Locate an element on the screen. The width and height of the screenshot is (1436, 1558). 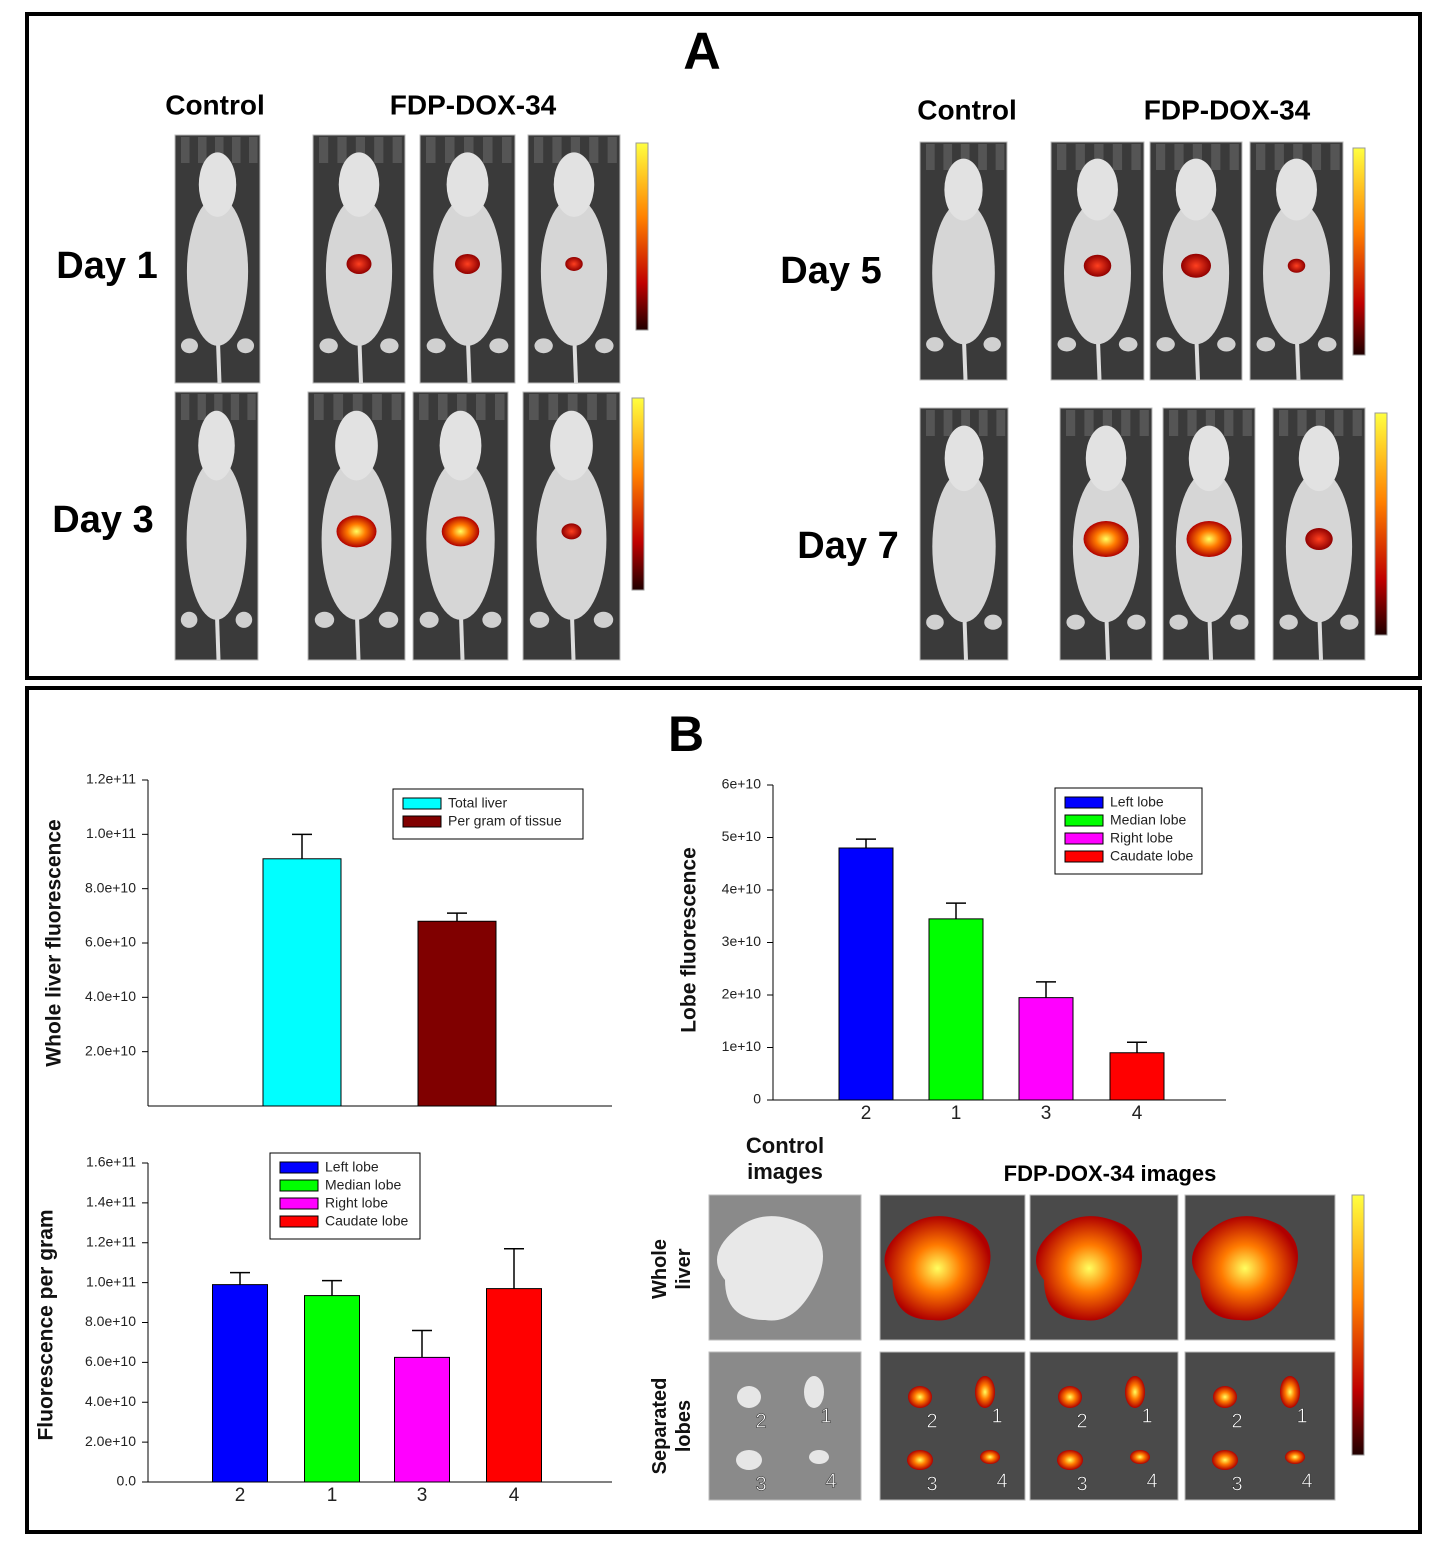
y-tick-label: 8.0e+10 is located at coordinates (110, 1321).